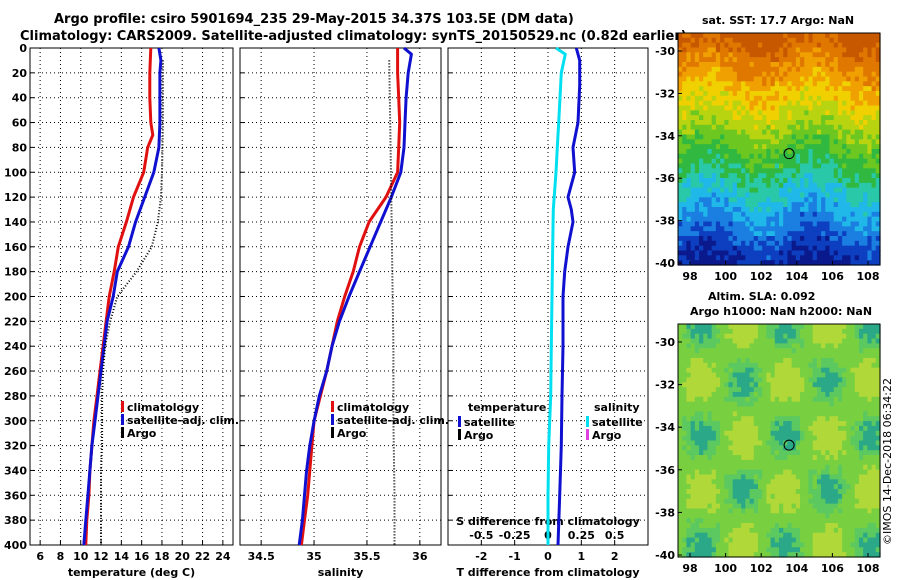  What do you see at coordinates (15, 520) in the screenshot?
I see `y-tick-label: 380` at bounding box center [15, 520].